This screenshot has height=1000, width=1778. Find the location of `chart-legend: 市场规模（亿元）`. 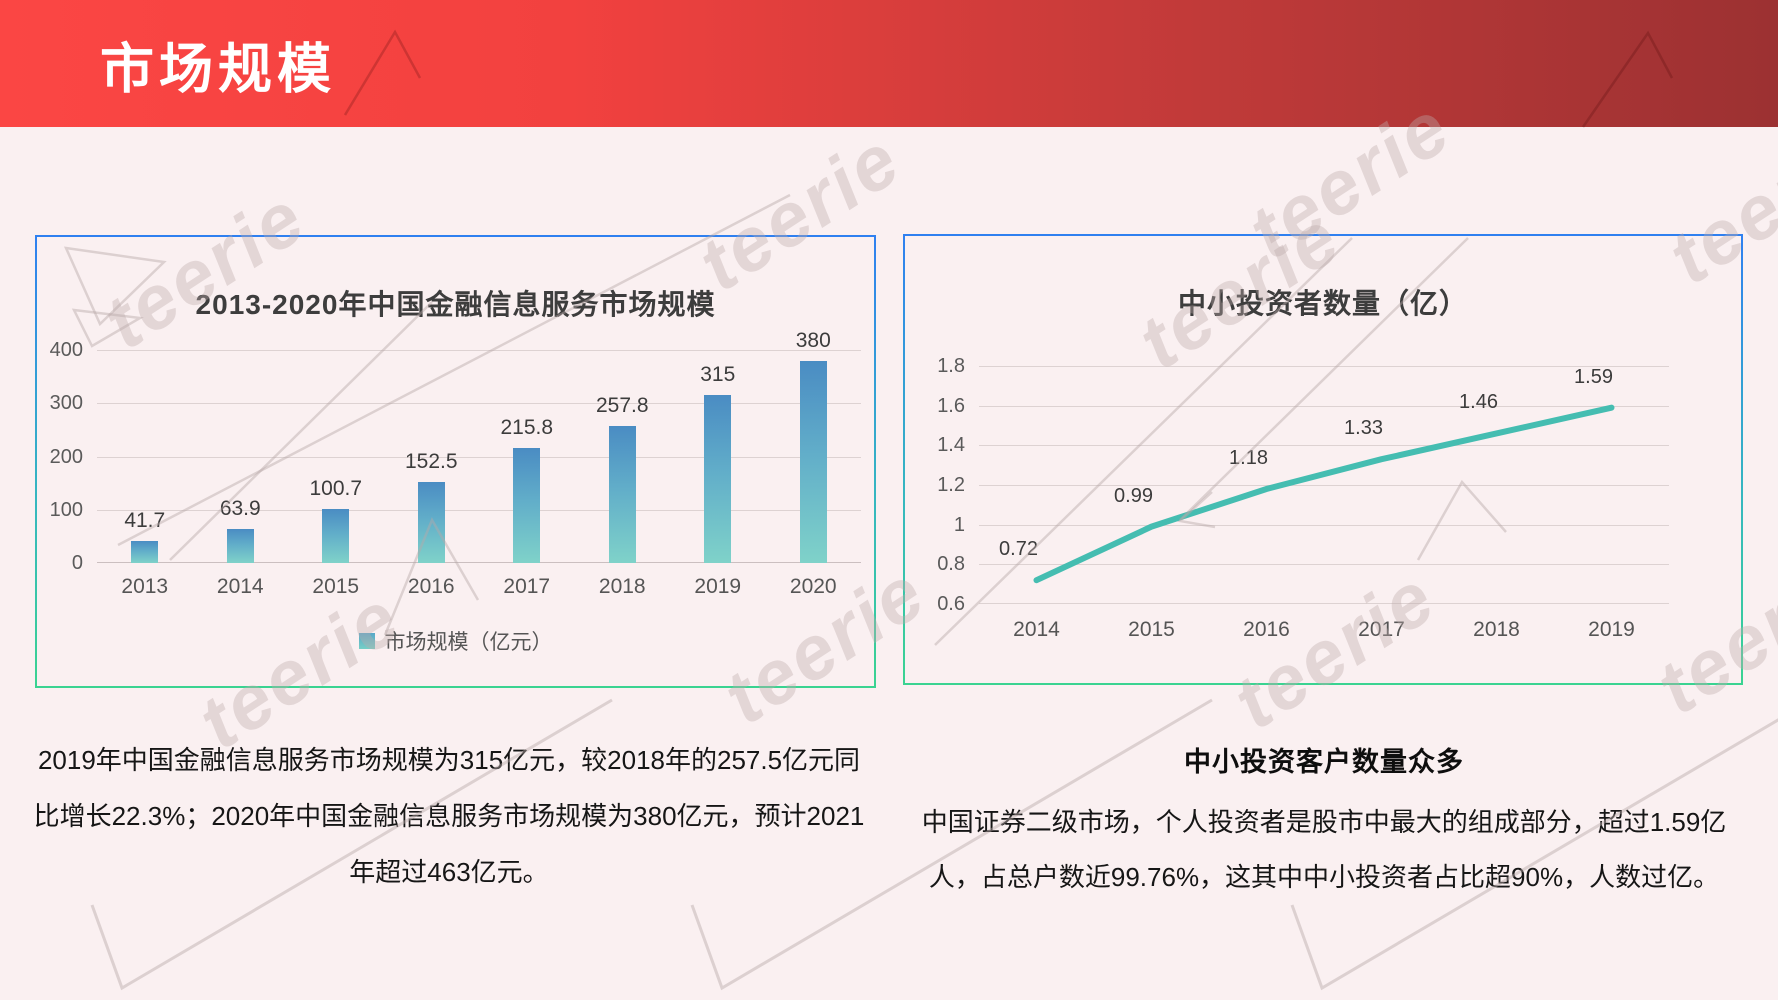

chart-legend: 市场规模（亿元） is located at coordinates (455, 641).